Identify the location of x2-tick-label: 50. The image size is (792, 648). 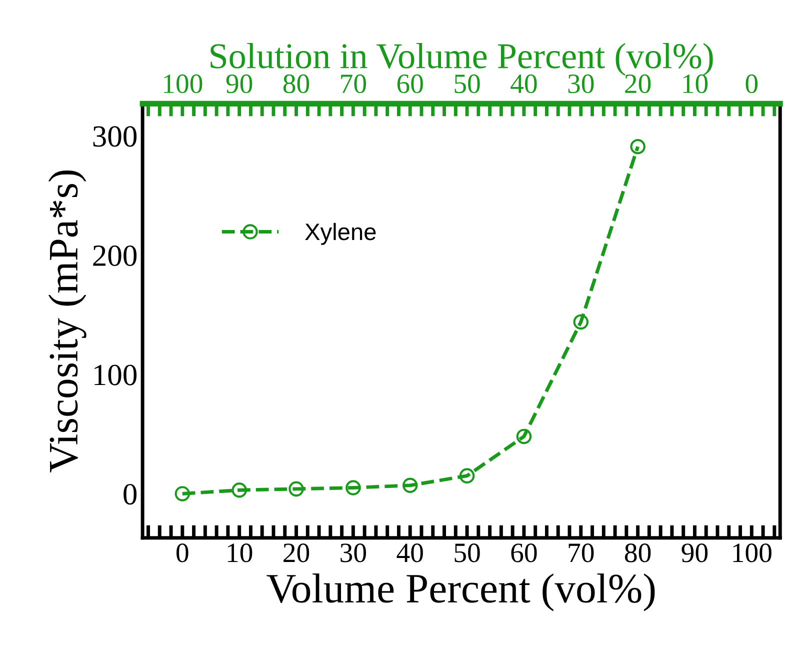
(467, 84).